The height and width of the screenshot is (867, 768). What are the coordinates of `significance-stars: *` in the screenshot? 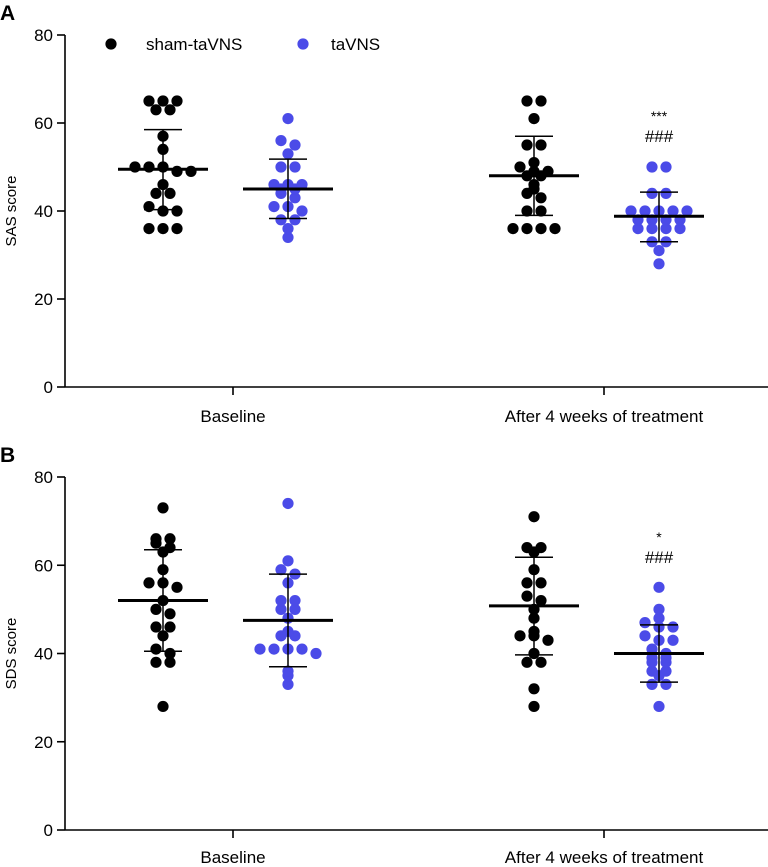 It's located at (659, 537).